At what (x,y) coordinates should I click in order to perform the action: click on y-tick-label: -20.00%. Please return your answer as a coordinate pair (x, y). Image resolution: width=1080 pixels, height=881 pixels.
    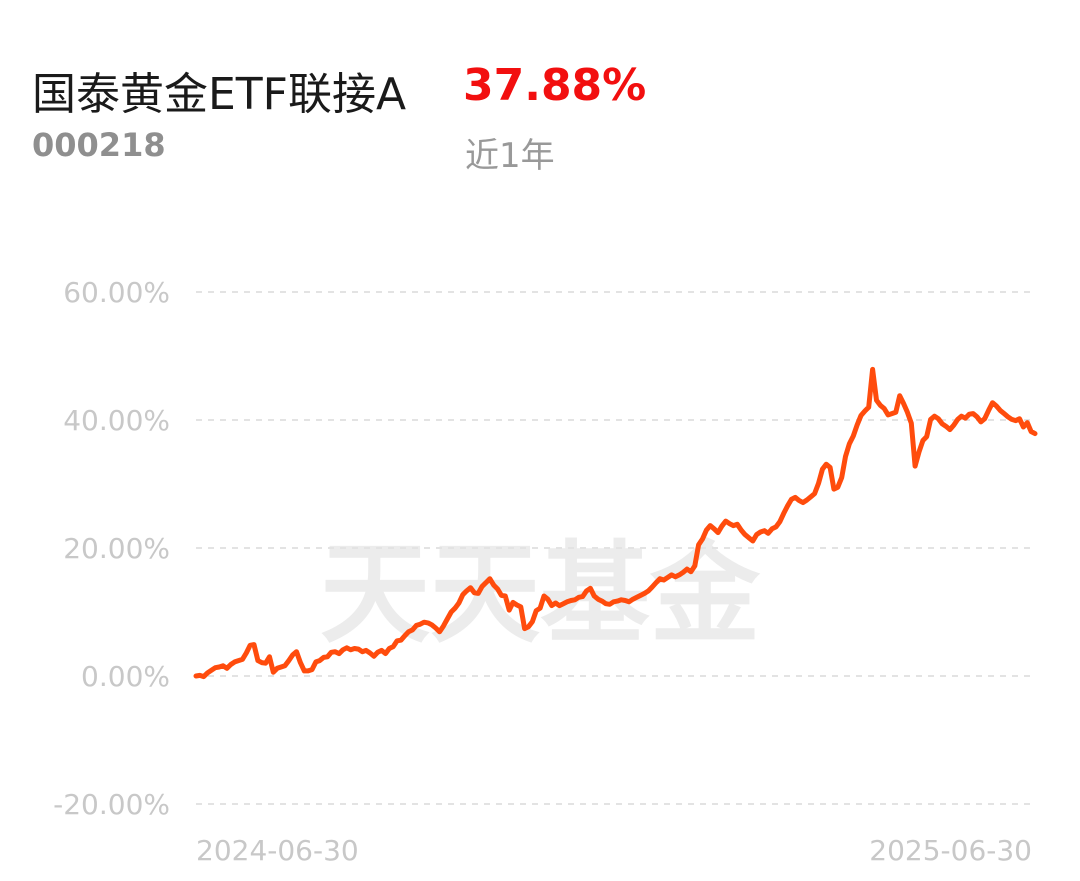
    Looking at the image, I should click on (111, 804).